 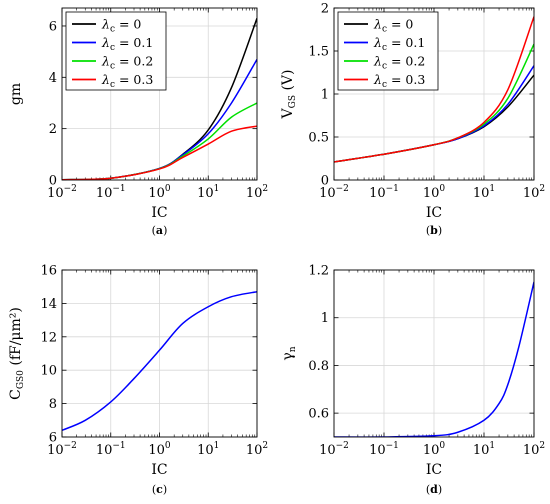 I want to click on y-tick-label: 10, so click(x=48, y=371).